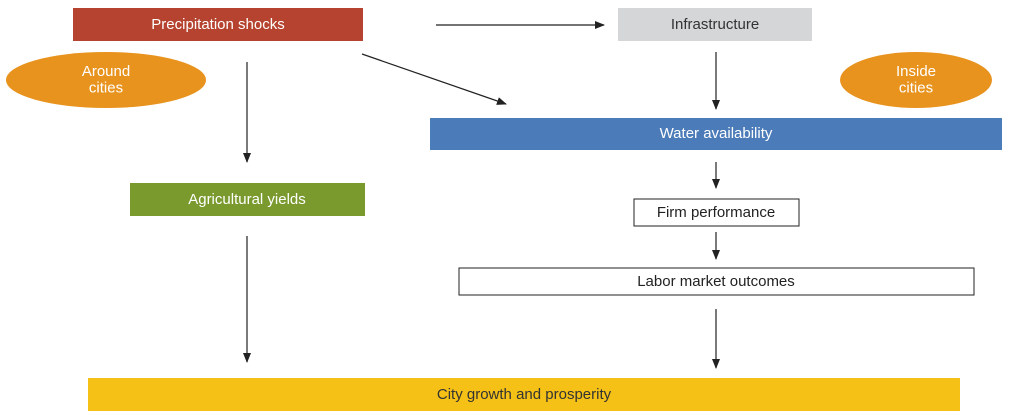 The height and width of the screenshot is (414, 1021). I want to click on node-label: Labor market outcomes, so click(716, 281).